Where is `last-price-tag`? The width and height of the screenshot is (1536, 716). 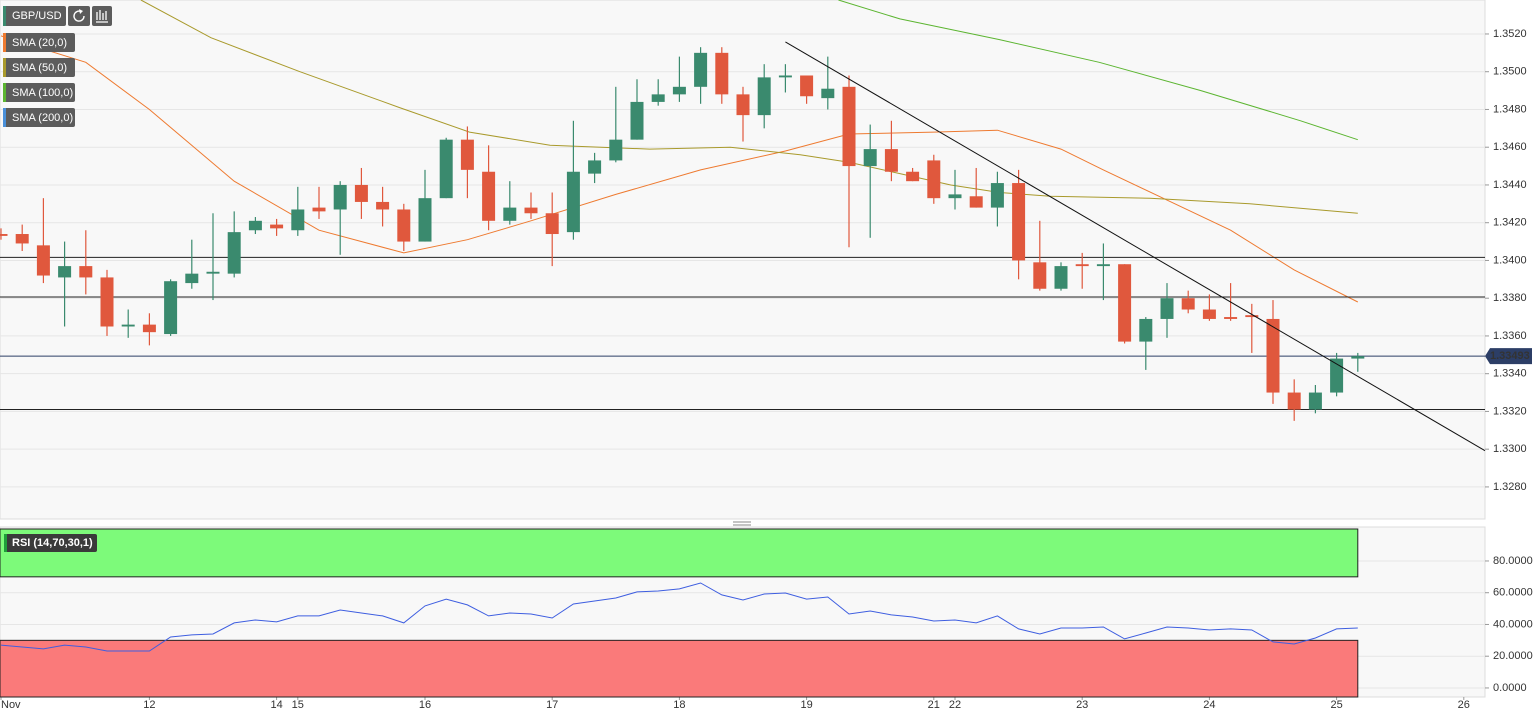 last-price-tag is located at coordinates (1508, 356).